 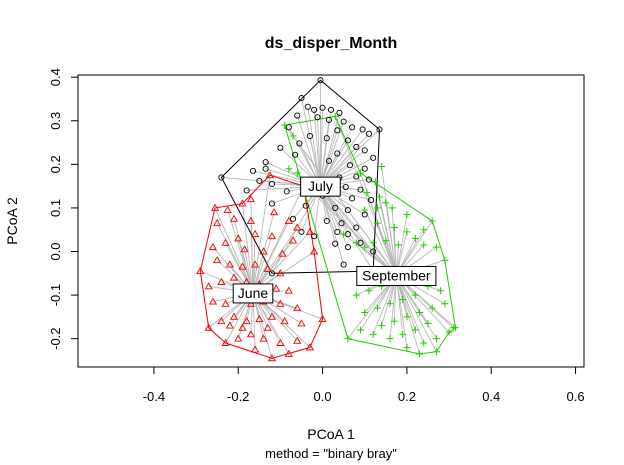 What do you see at coordinates (331, 453) in the screenshot?
I see `method-subtitle: method = "binary bray"` at bounding box center [331, 453].